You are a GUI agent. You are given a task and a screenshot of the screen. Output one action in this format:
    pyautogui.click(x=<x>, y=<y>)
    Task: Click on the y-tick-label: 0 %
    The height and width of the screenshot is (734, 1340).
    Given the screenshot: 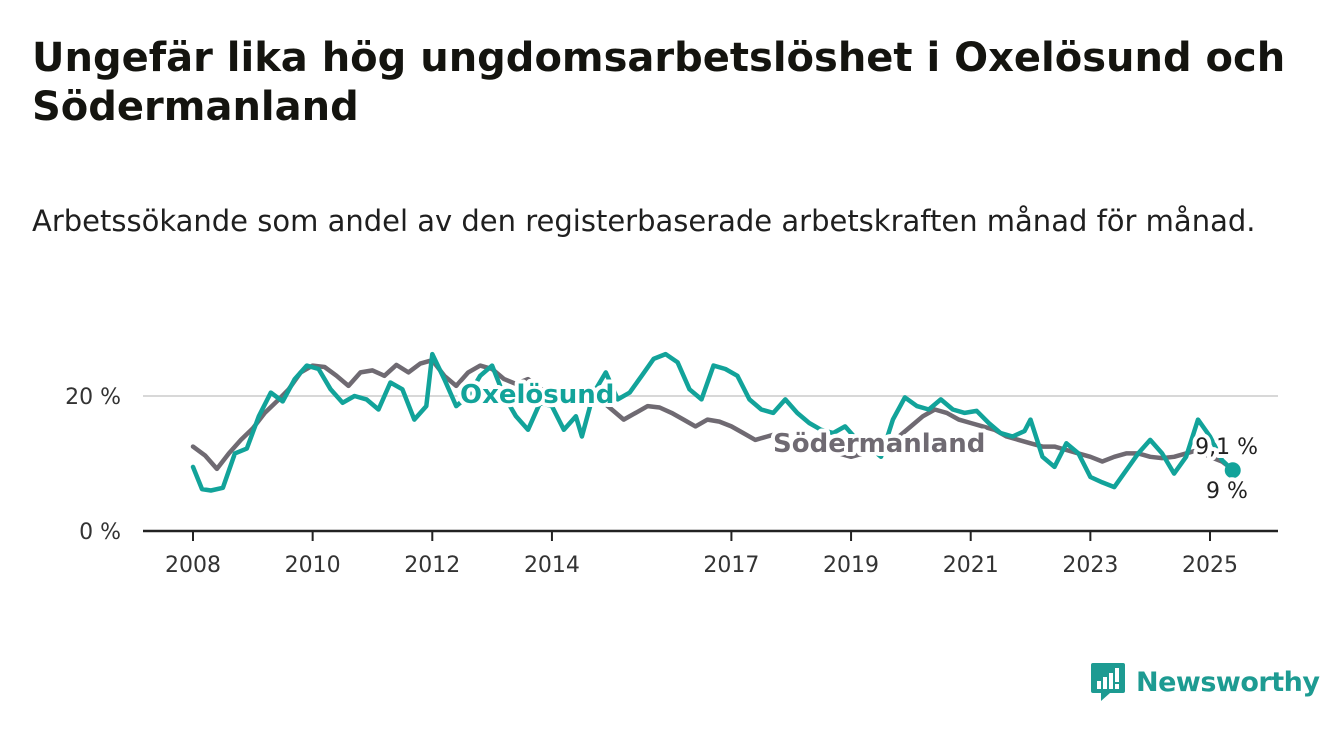 What is the action you would take?
    pyautogui.click(x=100, y=532)
    